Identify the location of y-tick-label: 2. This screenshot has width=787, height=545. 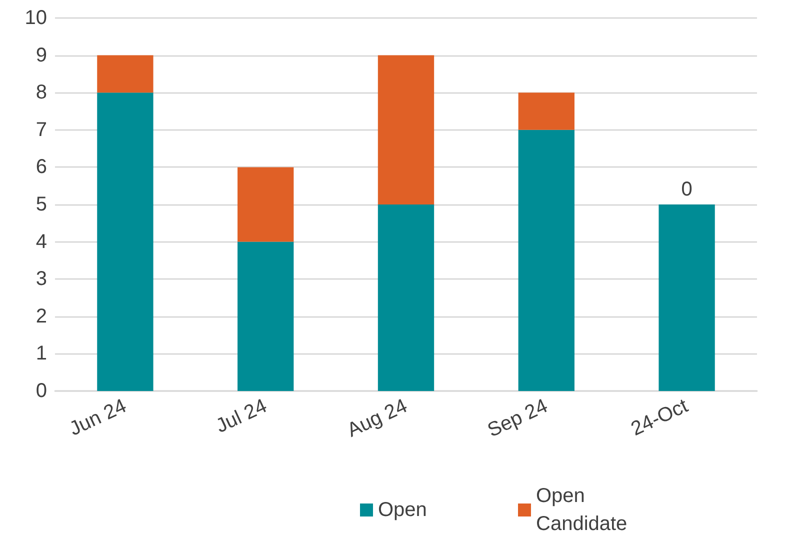
(41, 316).